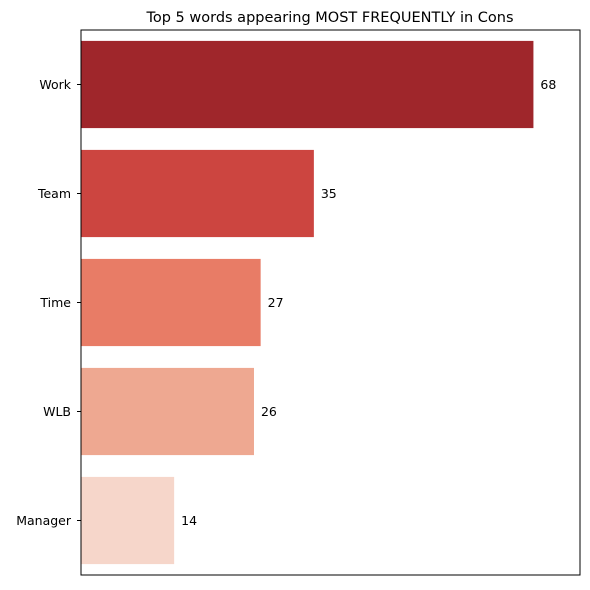  What do you see at coordinates (197, 193) in the screenshot?
I see `bar-team` at bounding box center [197, 193].